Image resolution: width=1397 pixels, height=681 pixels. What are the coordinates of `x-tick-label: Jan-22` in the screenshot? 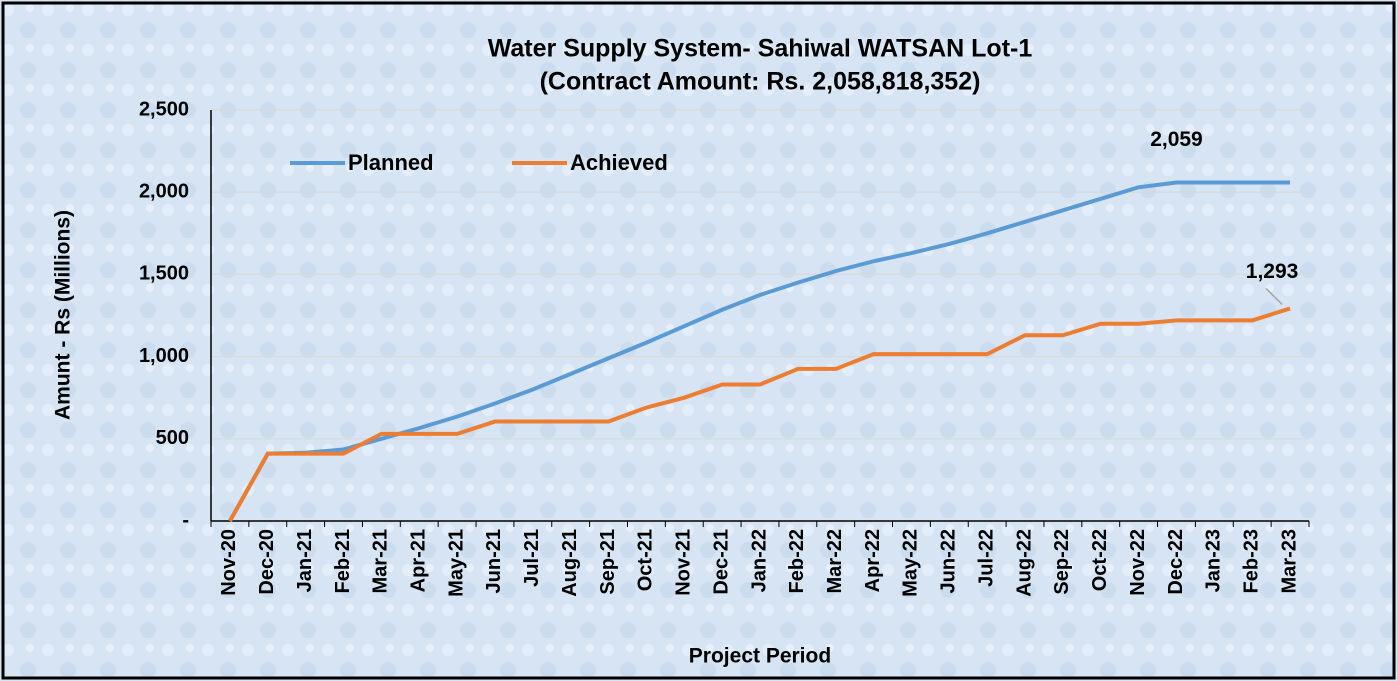 It's located at (759, 560).